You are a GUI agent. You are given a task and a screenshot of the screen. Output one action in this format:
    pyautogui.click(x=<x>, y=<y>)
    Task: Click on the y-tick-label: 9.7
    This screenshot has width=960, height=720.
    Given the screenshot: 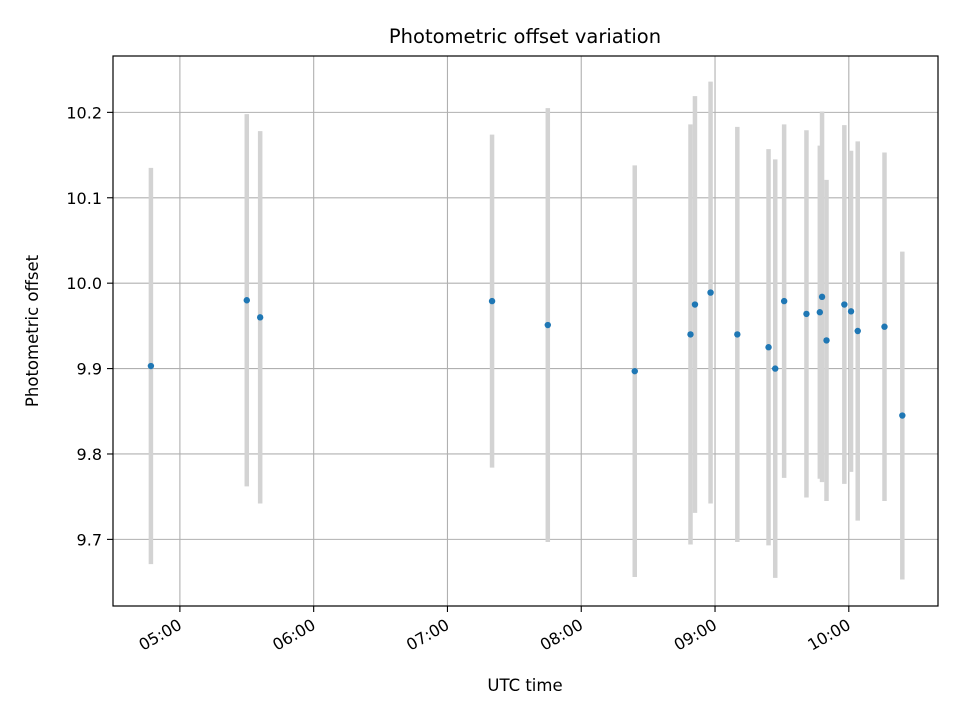 What is the action you would take?
    pyautogui.click(x=89, y=539)
    